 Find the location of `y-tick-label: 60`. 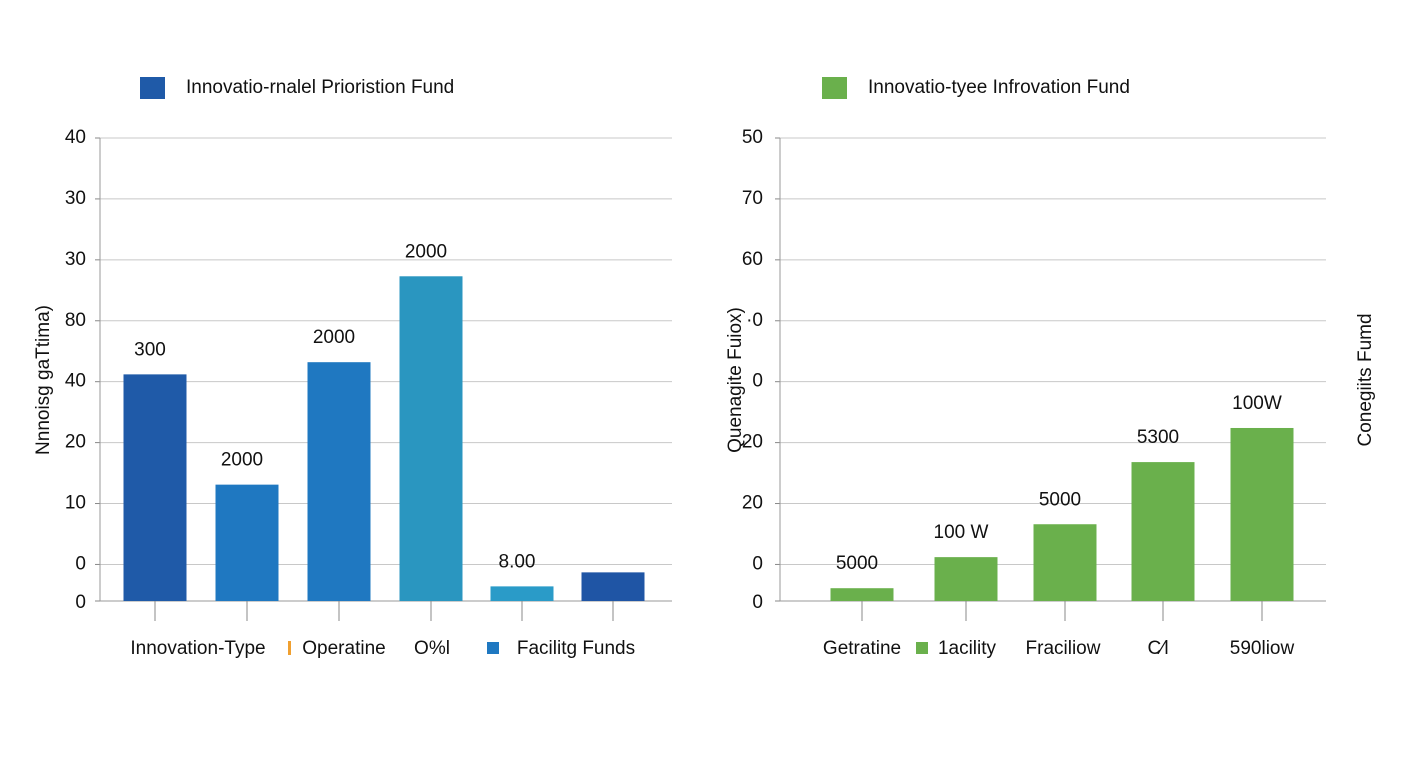

y-tick-label: 60 is located at coordinates (752, 259).